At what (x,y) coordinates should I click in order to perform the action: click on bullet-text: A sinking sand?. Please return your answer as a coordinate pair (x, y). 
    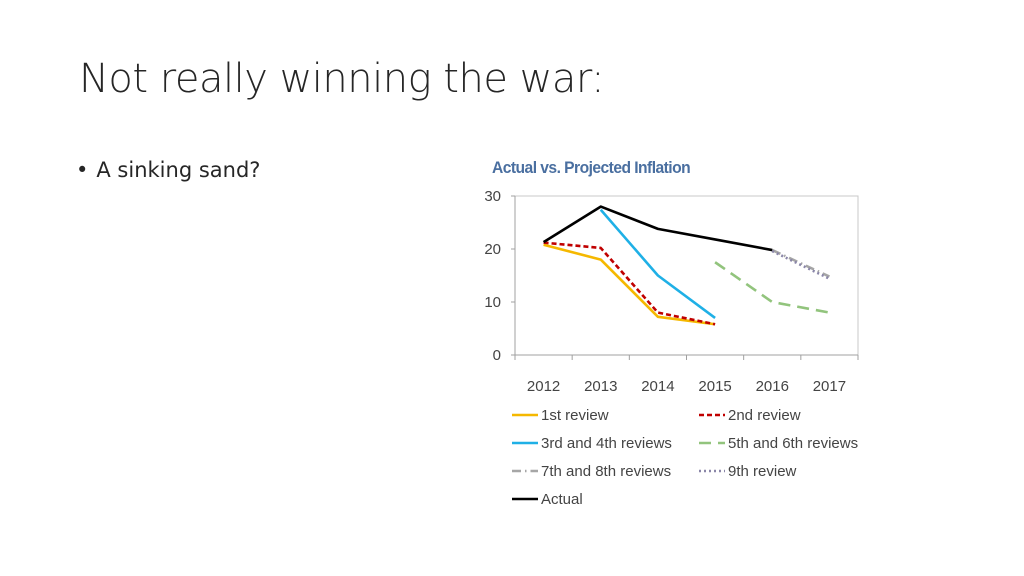
    Looking at the image, I should click on (178, 170).